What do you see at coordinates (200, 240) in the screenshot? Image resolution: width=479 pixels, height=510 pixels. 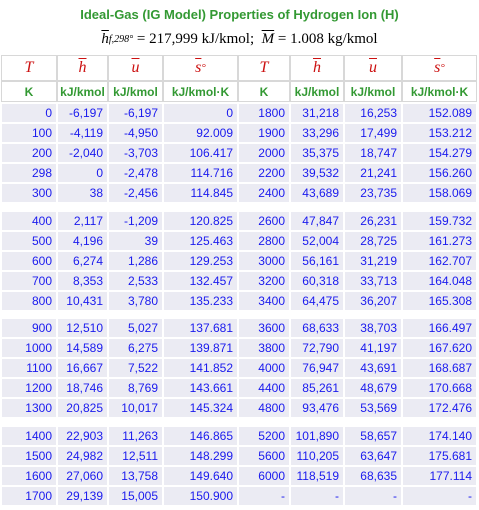 I see `data-cell: 125.463` at bounding box center [200, 240].